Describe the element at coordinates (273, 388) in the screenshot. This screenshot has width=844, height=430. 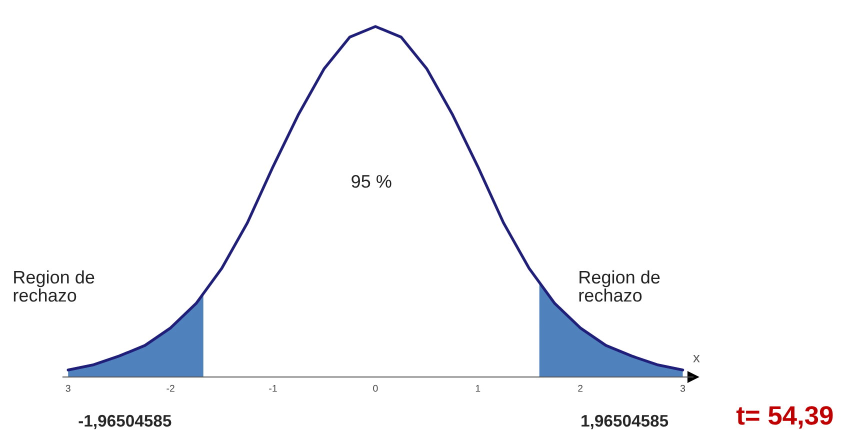
I see `x-tick-label: -1` at that location.